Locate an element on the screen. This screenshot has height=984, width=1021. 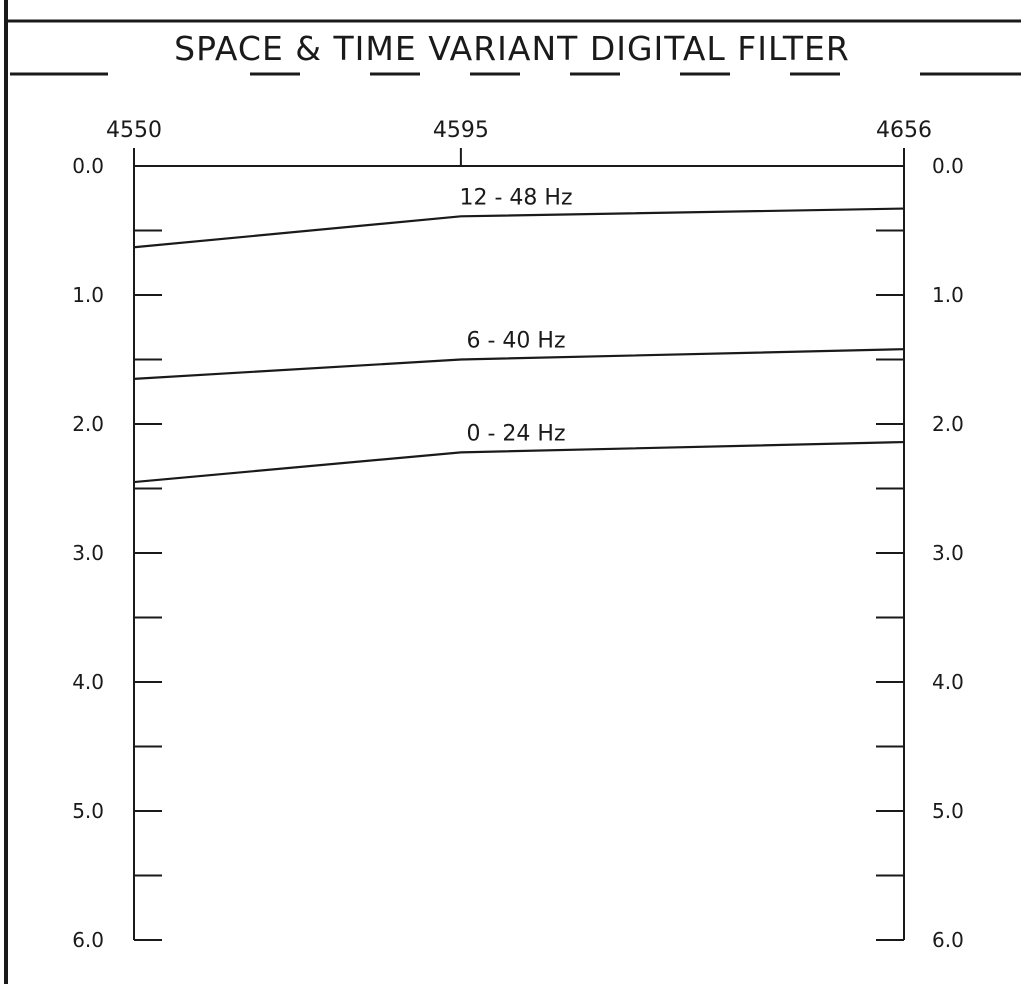
y-tick-label-left: 5.0 is located at coordinates (88, 811).